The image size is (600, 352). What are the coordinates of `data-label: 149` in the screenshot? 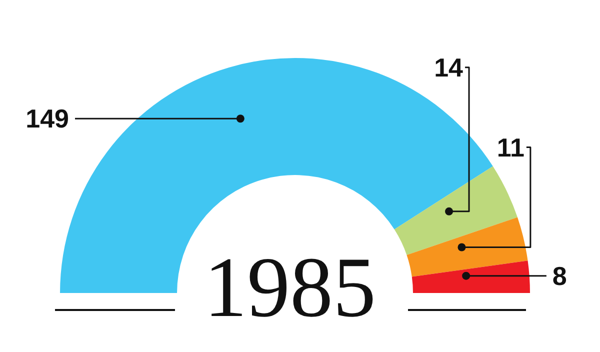 It's located at (47, 119).